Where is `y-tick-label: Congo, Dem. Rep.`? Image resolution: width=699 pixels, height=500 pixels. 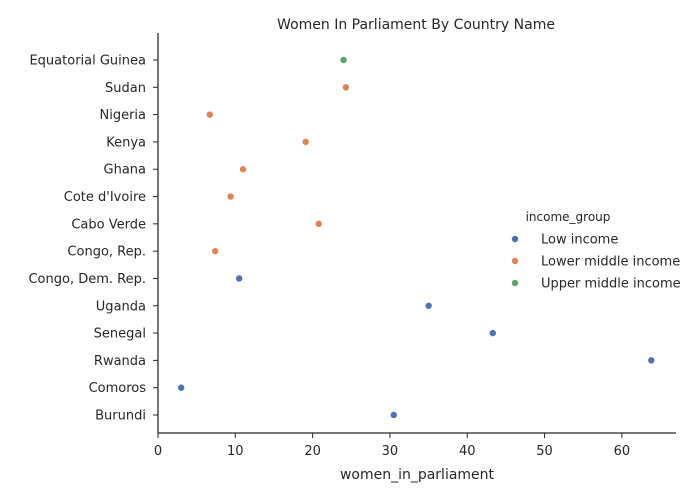 y-tick-label: Congo, Dem. Rep. is located at coordinates (87, 279).